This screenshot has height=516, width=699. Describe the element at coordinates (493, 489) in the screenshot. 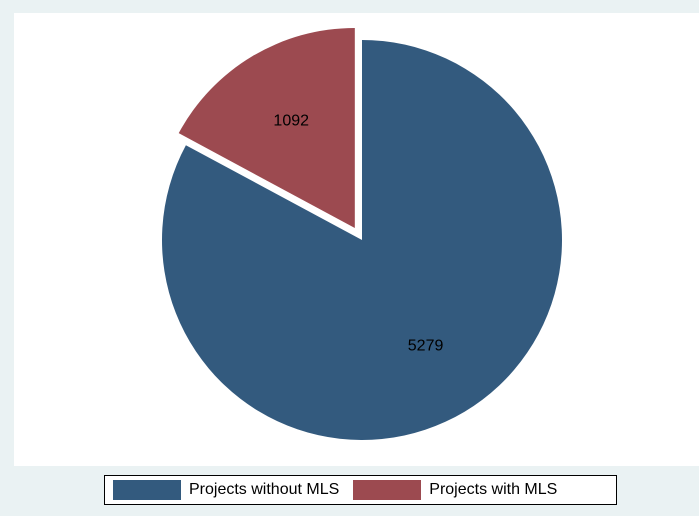

I see `legend-label-projects-with-mls: Projects with MLS` at that location.